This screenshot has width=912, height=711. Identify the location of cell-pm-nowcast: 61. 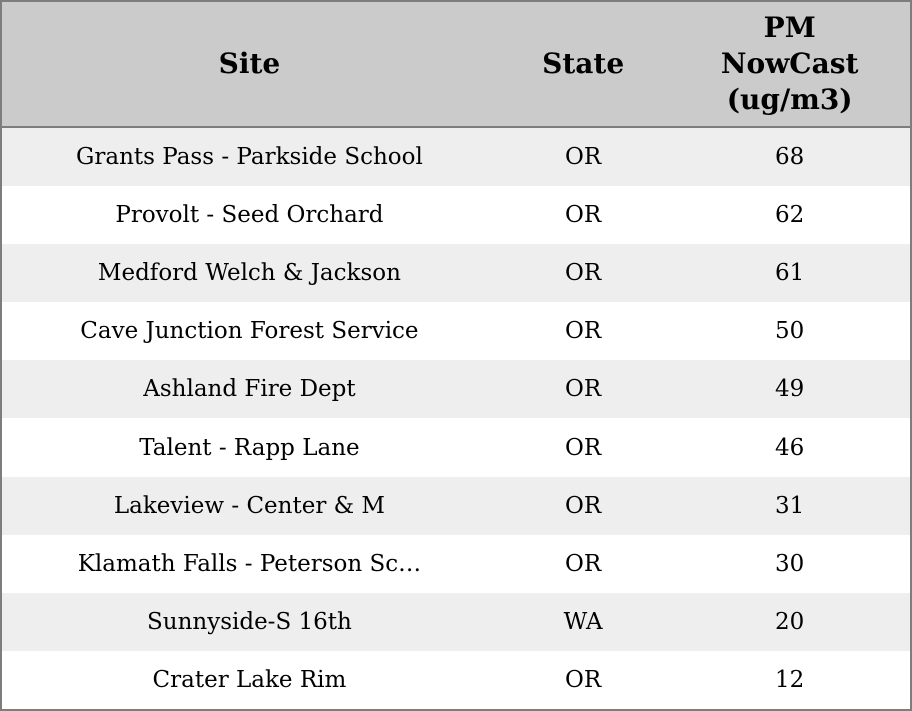
(790, 273).